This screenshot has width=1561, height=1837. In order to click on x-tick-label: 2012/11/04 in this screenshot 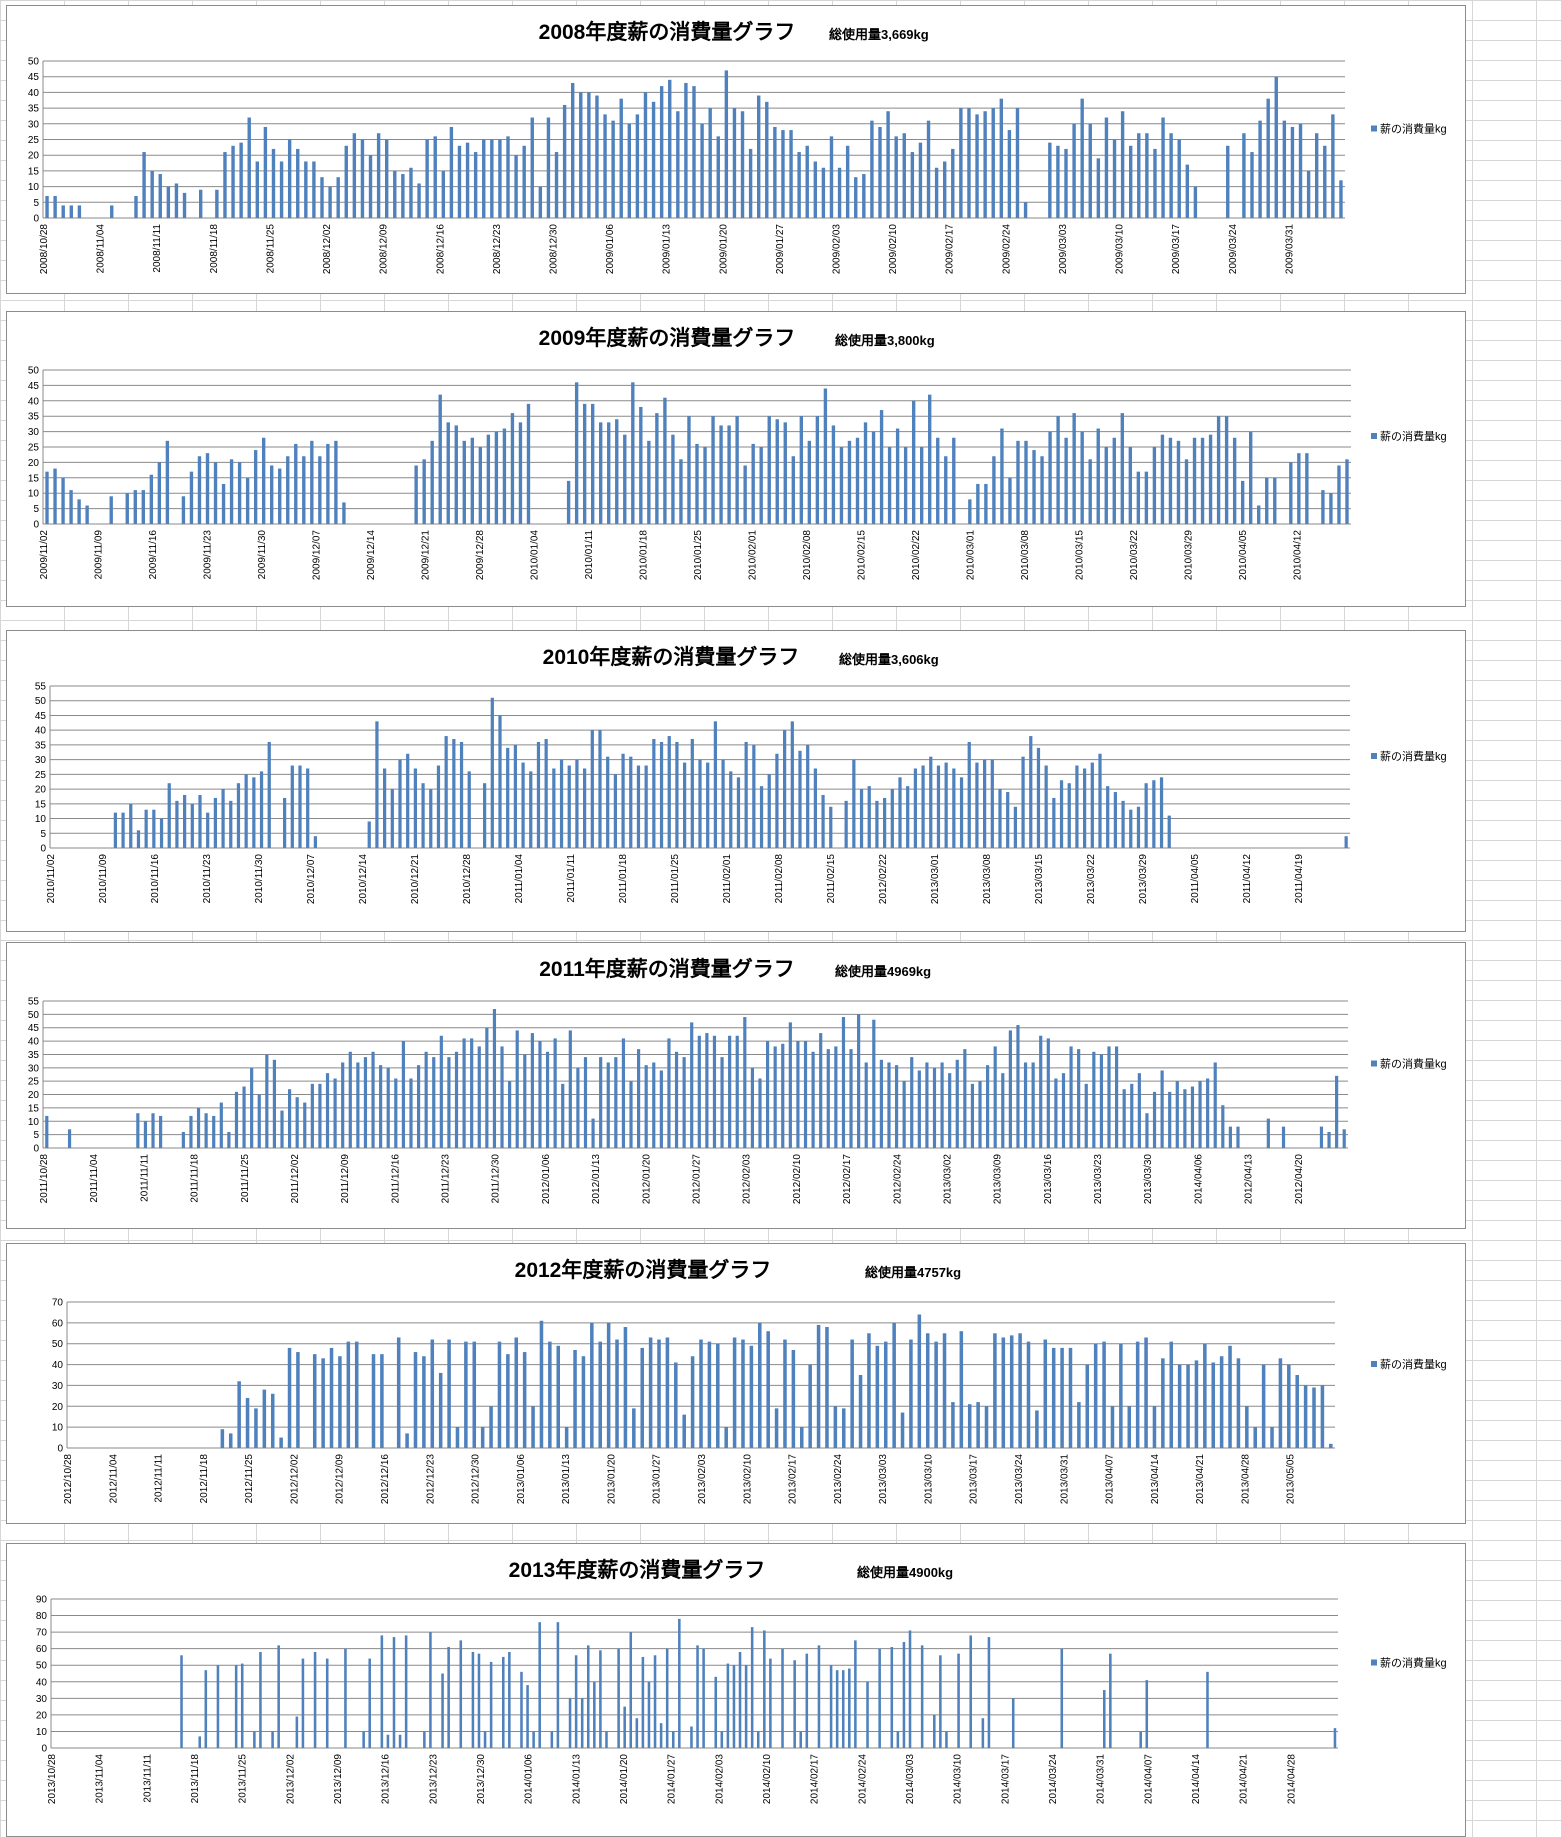, I will do `click(113, 1479)`.